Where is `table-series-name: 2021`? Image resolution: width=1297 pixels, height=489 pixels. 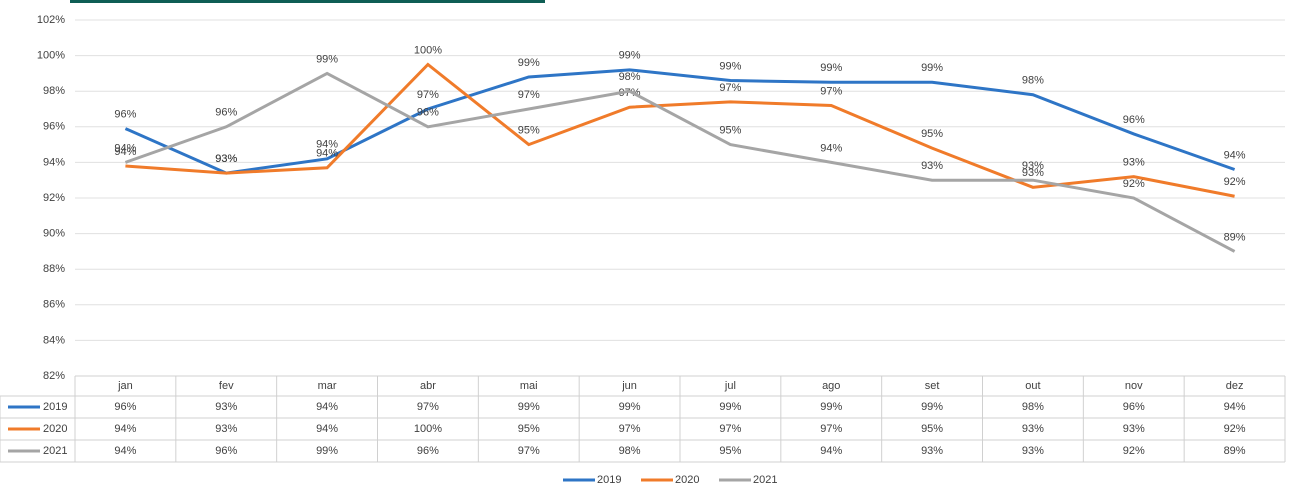
table-series-name: 2021 is located at coordinates (55, 451).